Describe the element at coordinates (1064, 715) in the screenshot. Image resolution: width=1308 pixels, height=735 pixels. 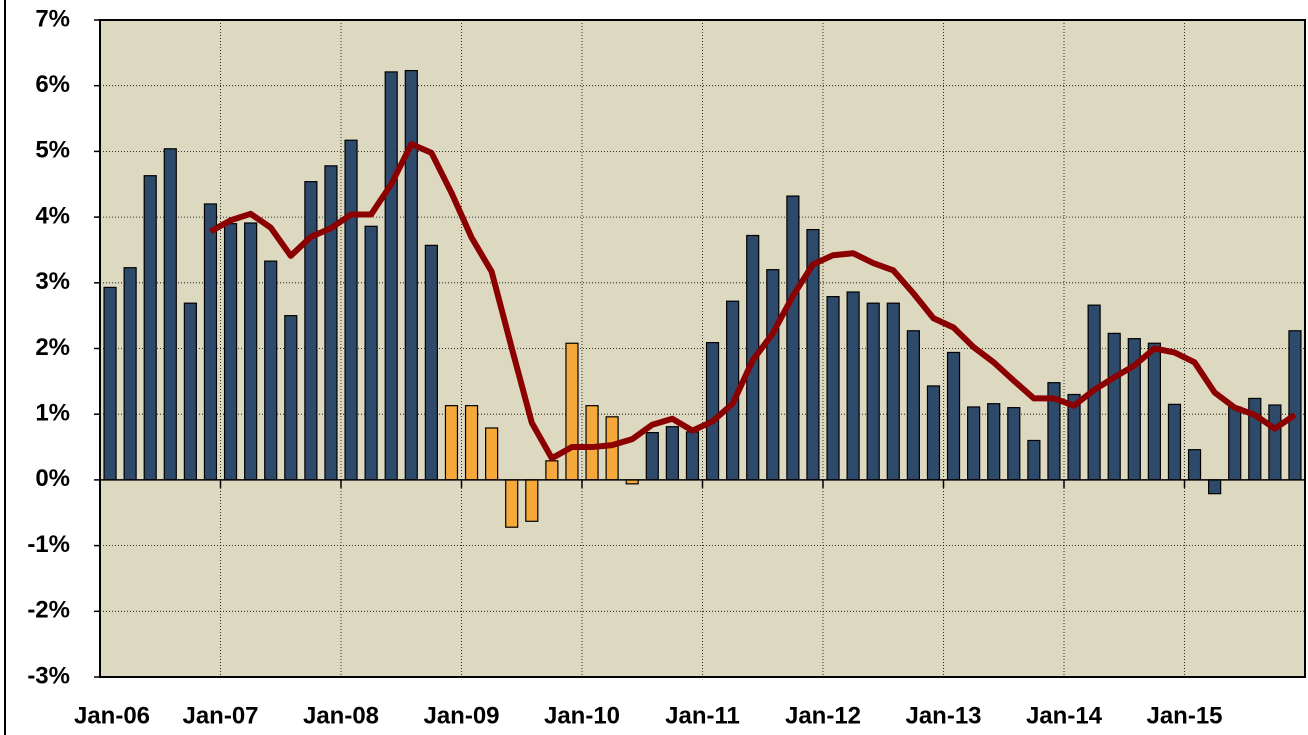
I see `x-tick-label: Jan-14` at that location.